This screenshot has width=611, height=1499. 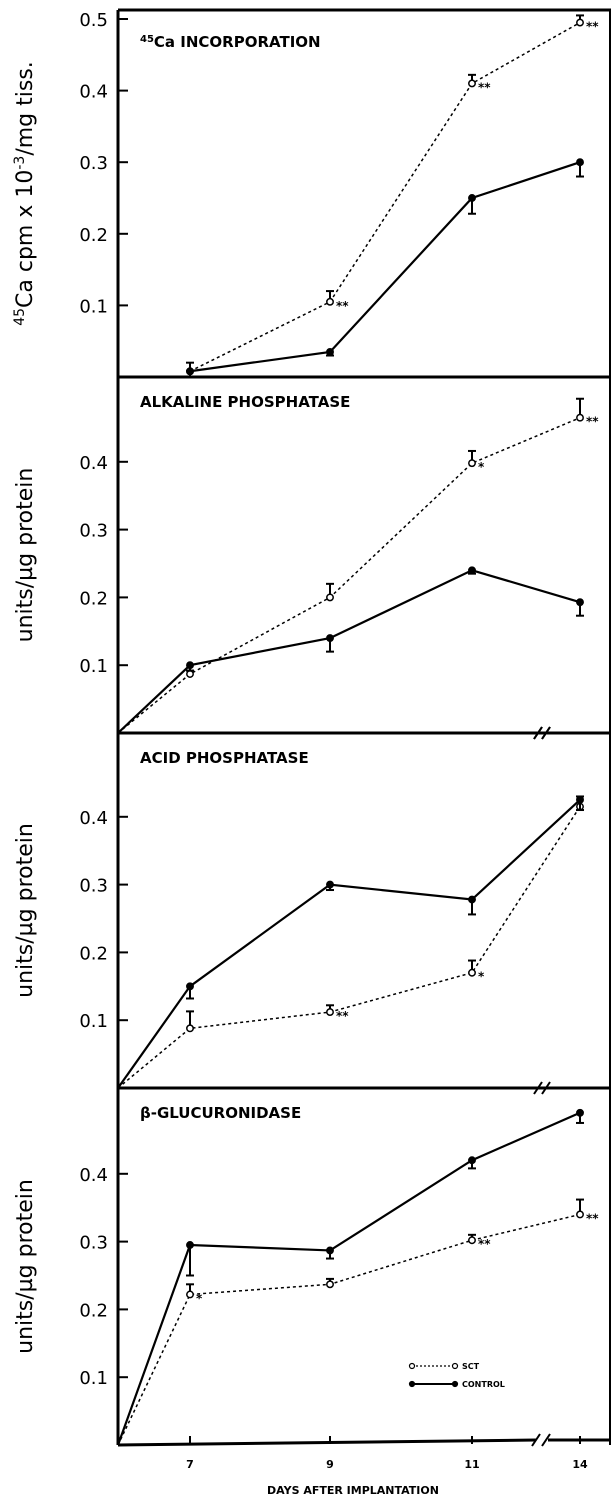 I want to click on y-axis-label: 45Ca cpm x 10-3/mg tiss., so click(x=25, y=193).